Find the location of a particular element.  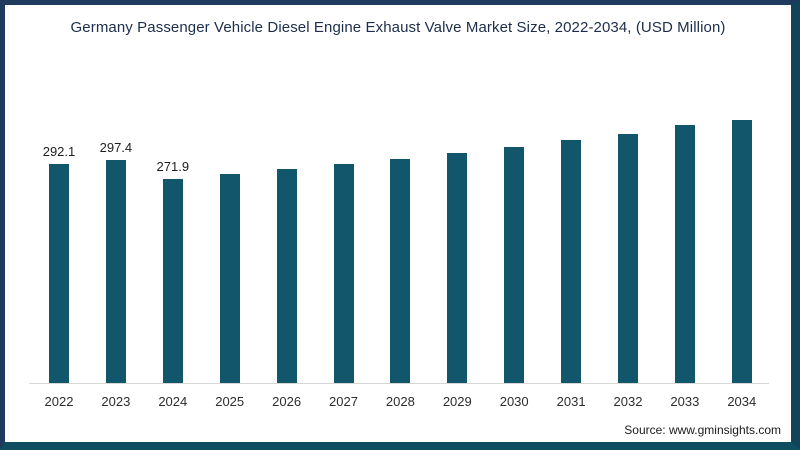

x-axis-label: 2028 is located at coordinates (400, 401).